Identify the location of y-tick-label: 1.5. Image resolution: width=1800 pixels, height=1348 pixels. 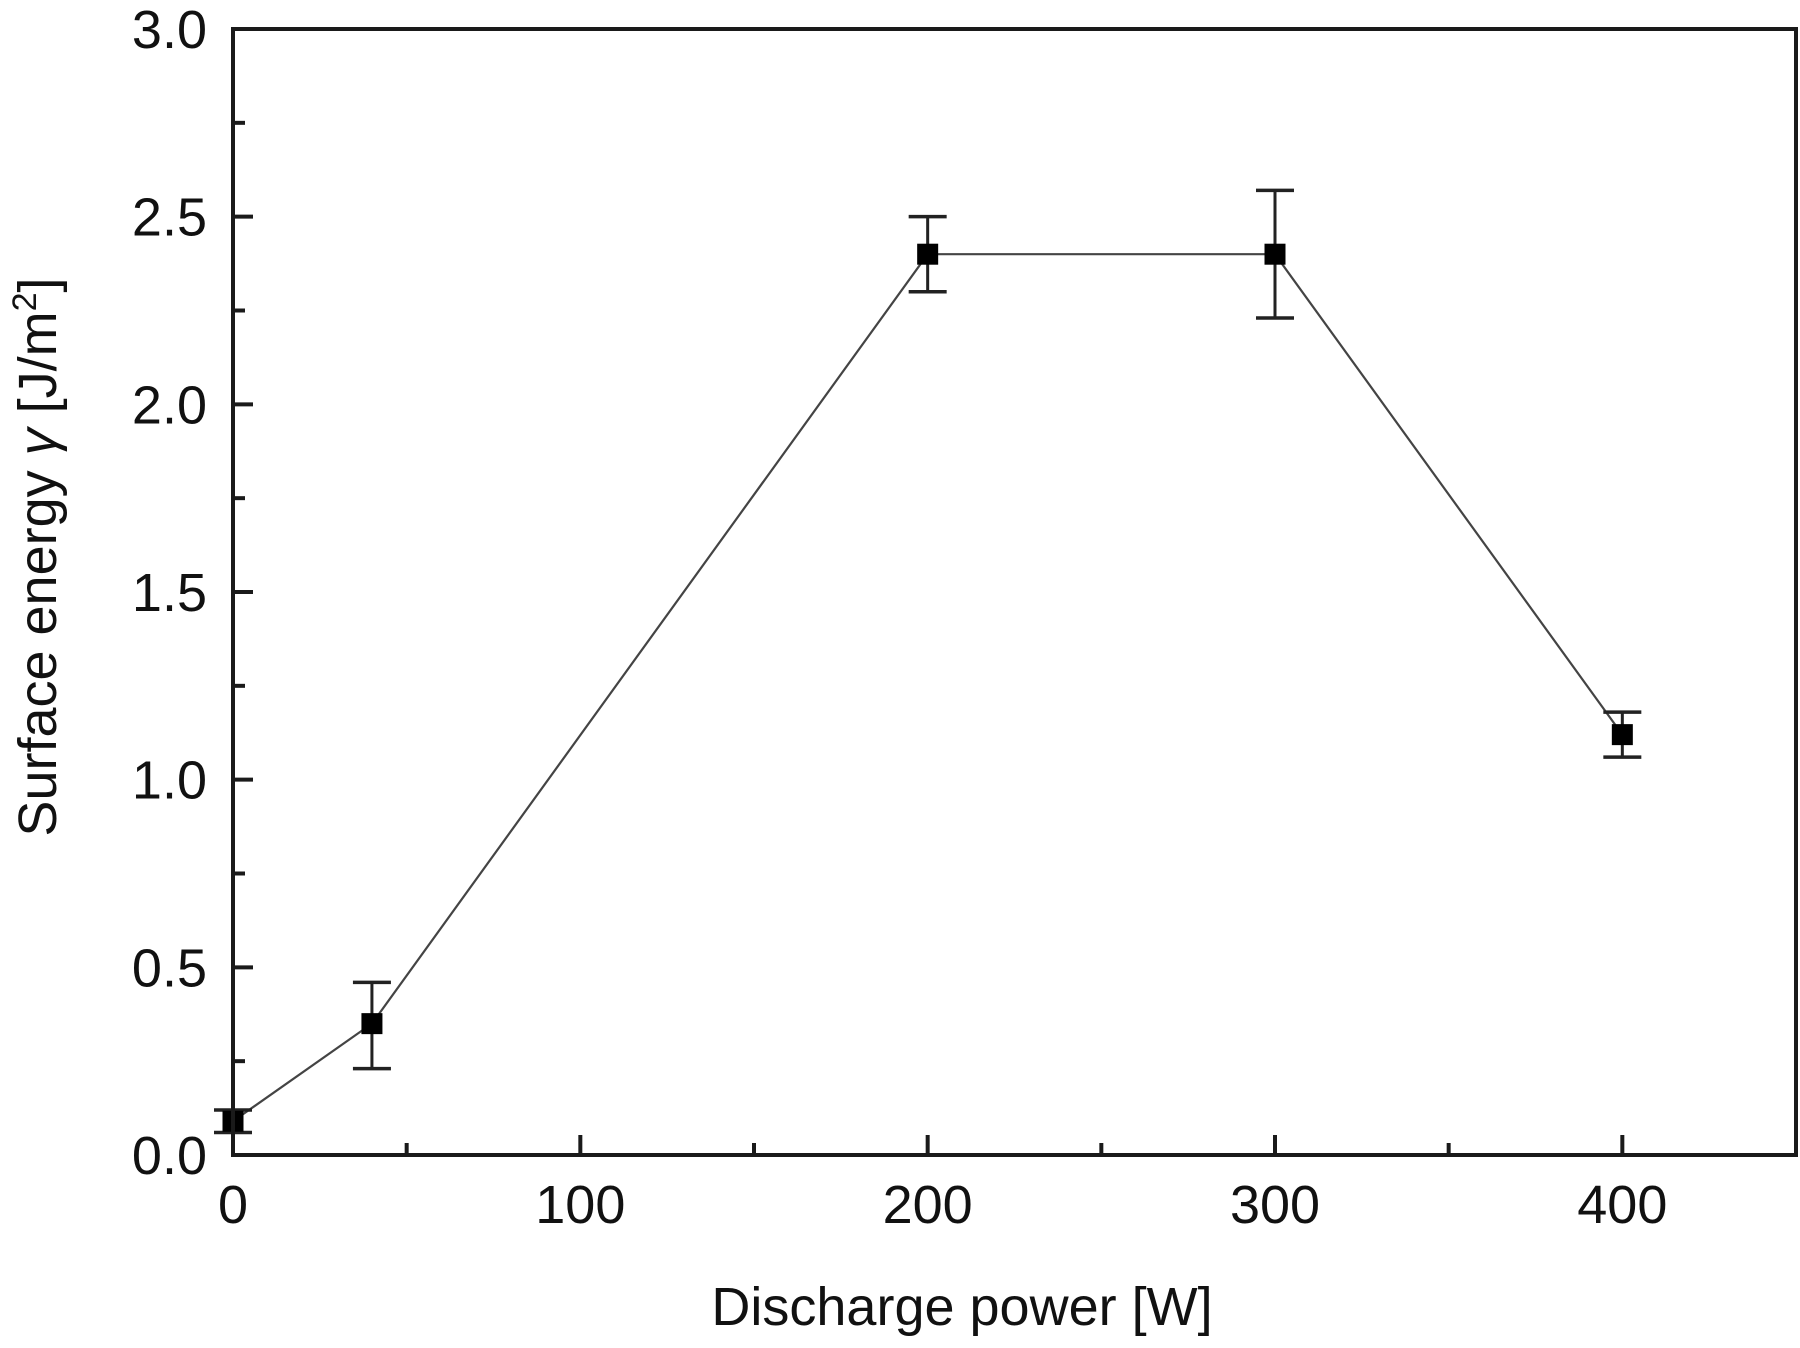
(169, 593).